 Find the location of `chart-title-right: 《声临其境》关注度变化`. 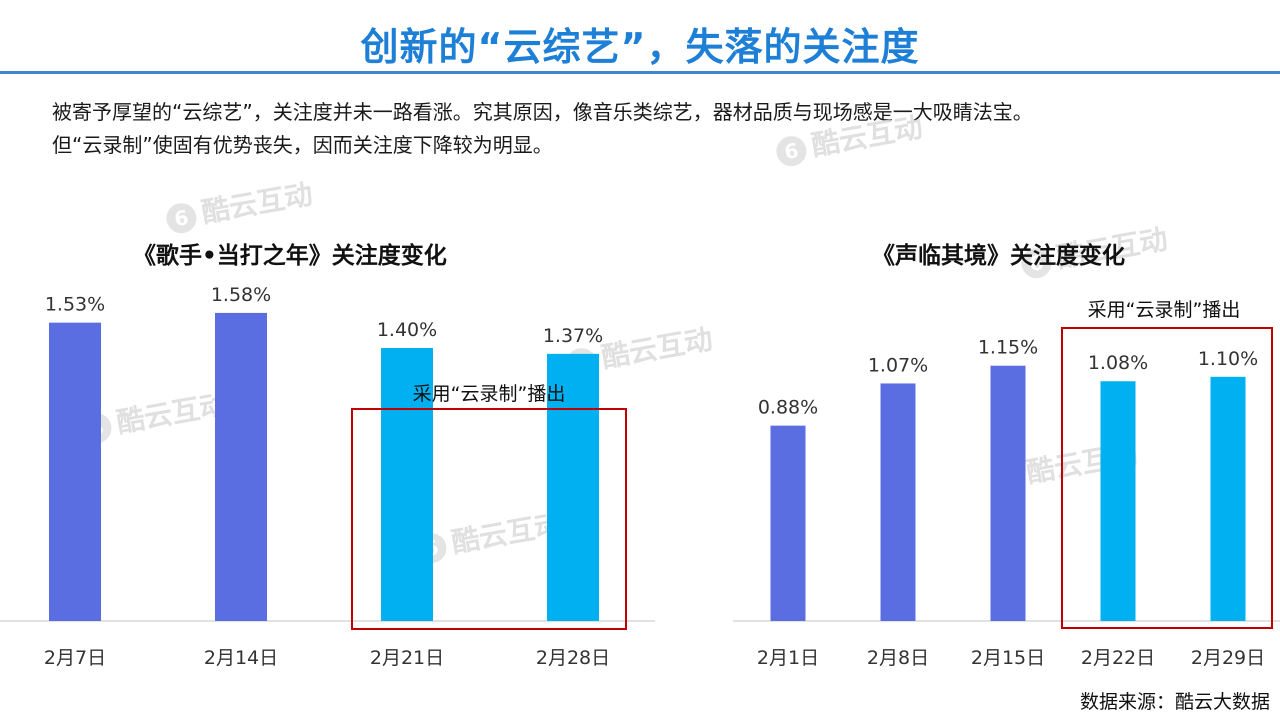

chart-title-right: 《声临其境》关注度变化 is located at coordinates (998, 256).